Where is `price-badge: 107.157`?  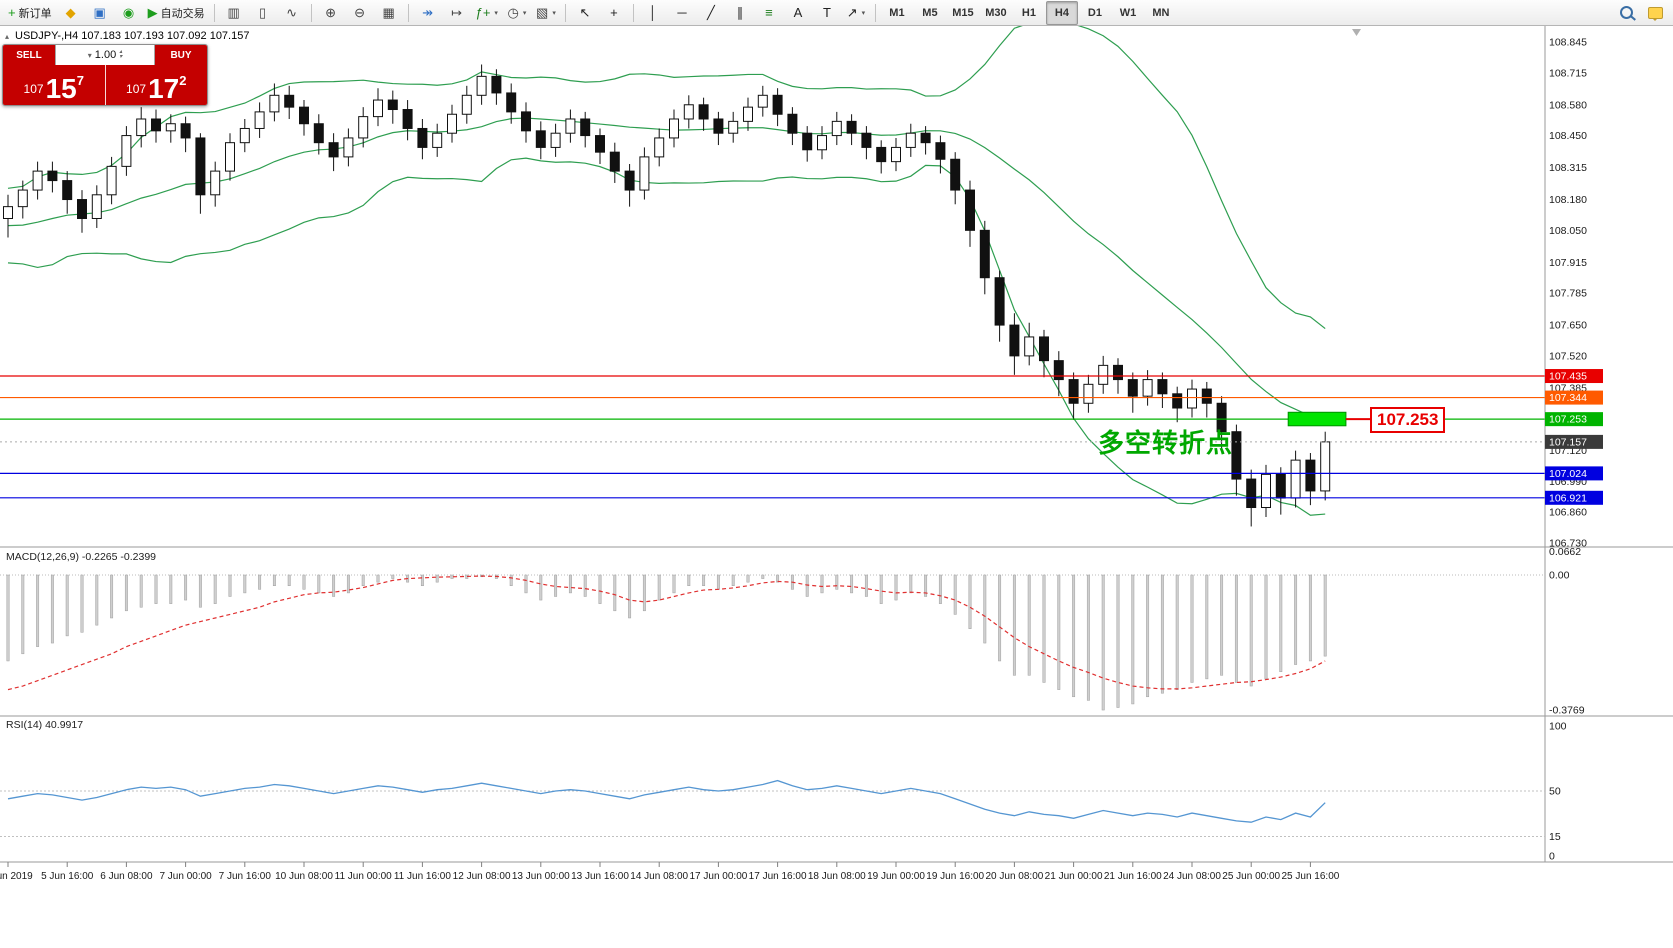
price-badge: 107.157 is located at coordinates (1574, 441).